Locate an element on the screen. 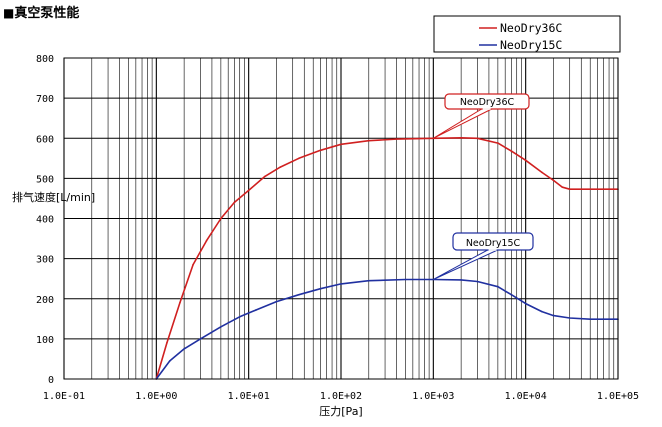  callout-layer: NeoDry36C NeoDry15C is located at coordinates (483, 186).